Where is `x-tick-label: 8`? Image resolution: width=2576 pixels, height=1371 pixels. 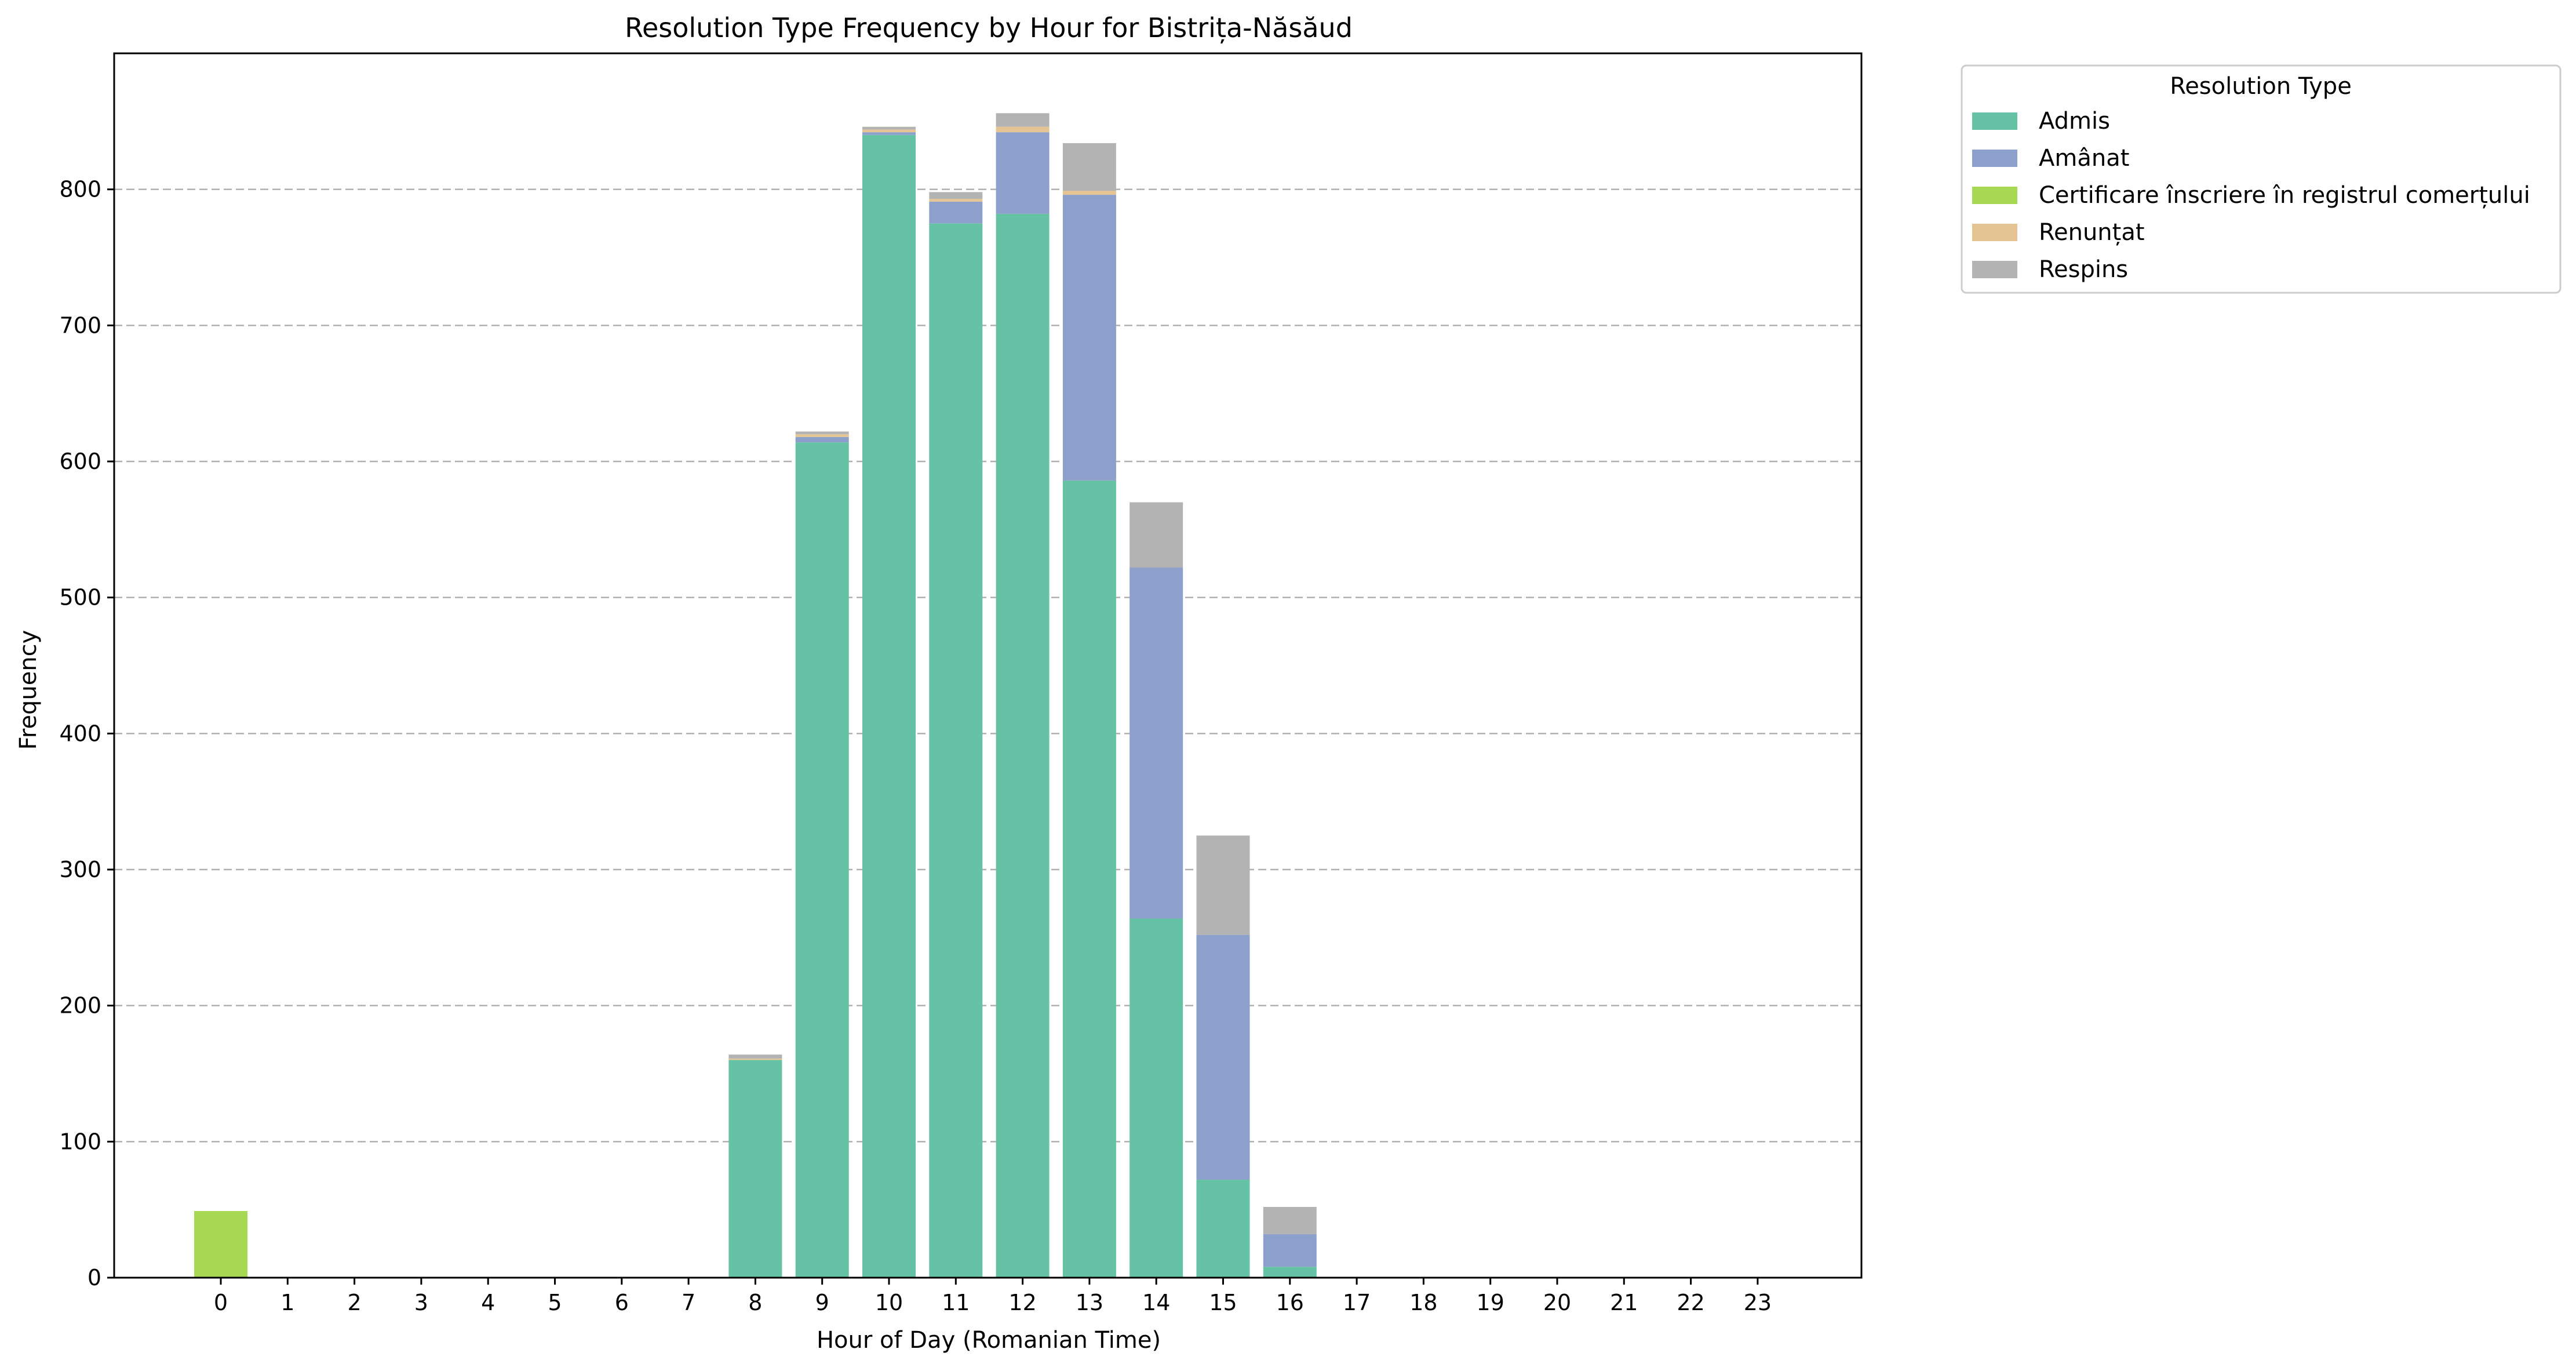
x-tick-label: 8 is located at coordinates (755, 1302).